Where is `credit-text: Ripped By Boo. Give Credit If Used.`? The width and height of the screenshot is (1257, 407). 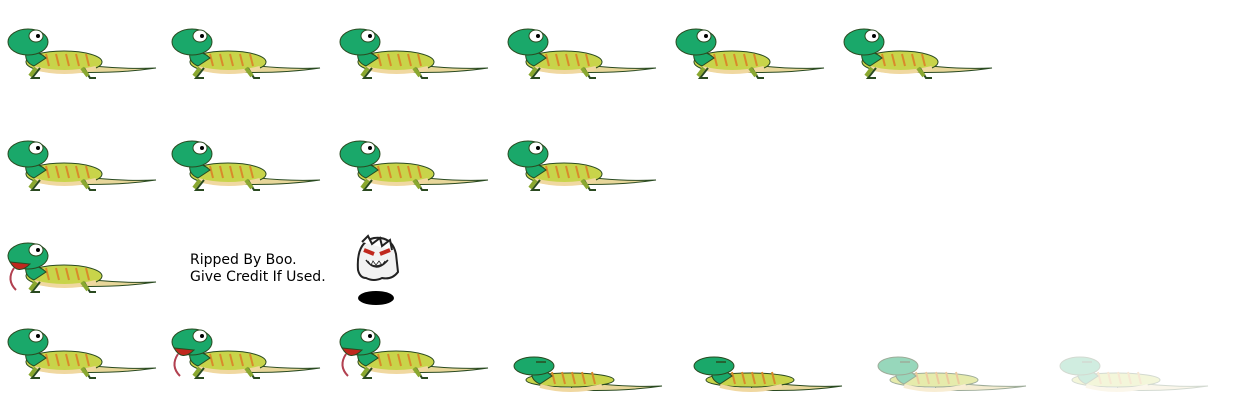 credit-text: Ripped By Boo. Give Credit If Used. is located at coordinates (258, 269).